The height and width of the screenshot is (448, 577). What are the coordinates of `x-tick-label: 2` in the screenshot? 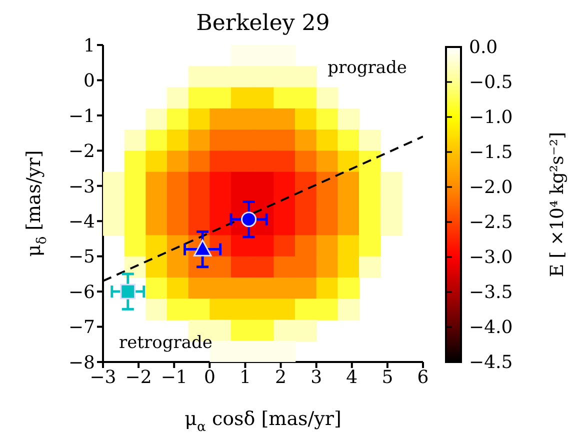 It's located at (281, 377).